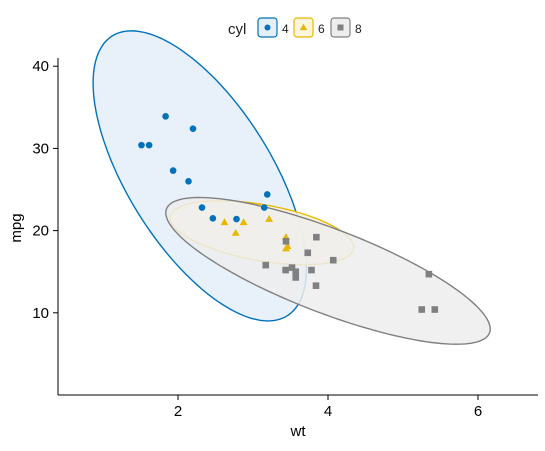 This screenshot has height=451, width=545. What do you see at coordinates (285, 29) in the screenshot?
I see `legend-label-4: 4` at bounding box center [285, 29].